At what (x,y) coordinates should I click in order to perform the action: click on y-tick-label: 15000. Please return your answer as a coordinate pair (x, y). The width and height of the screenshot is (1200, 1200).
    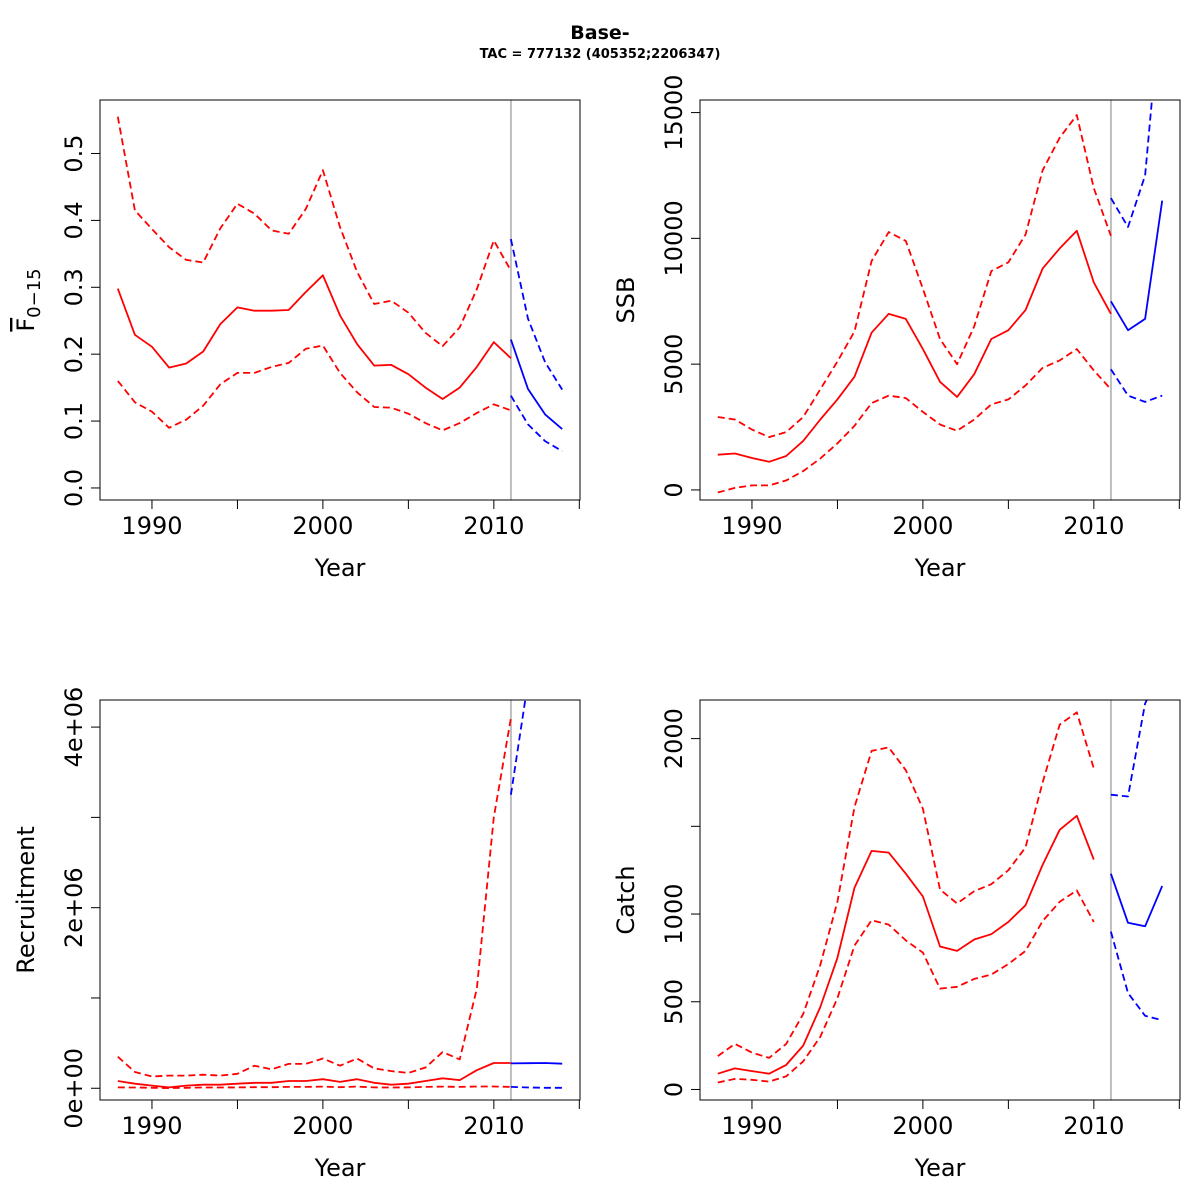
    Looking at the image, I should click on (674, 112).